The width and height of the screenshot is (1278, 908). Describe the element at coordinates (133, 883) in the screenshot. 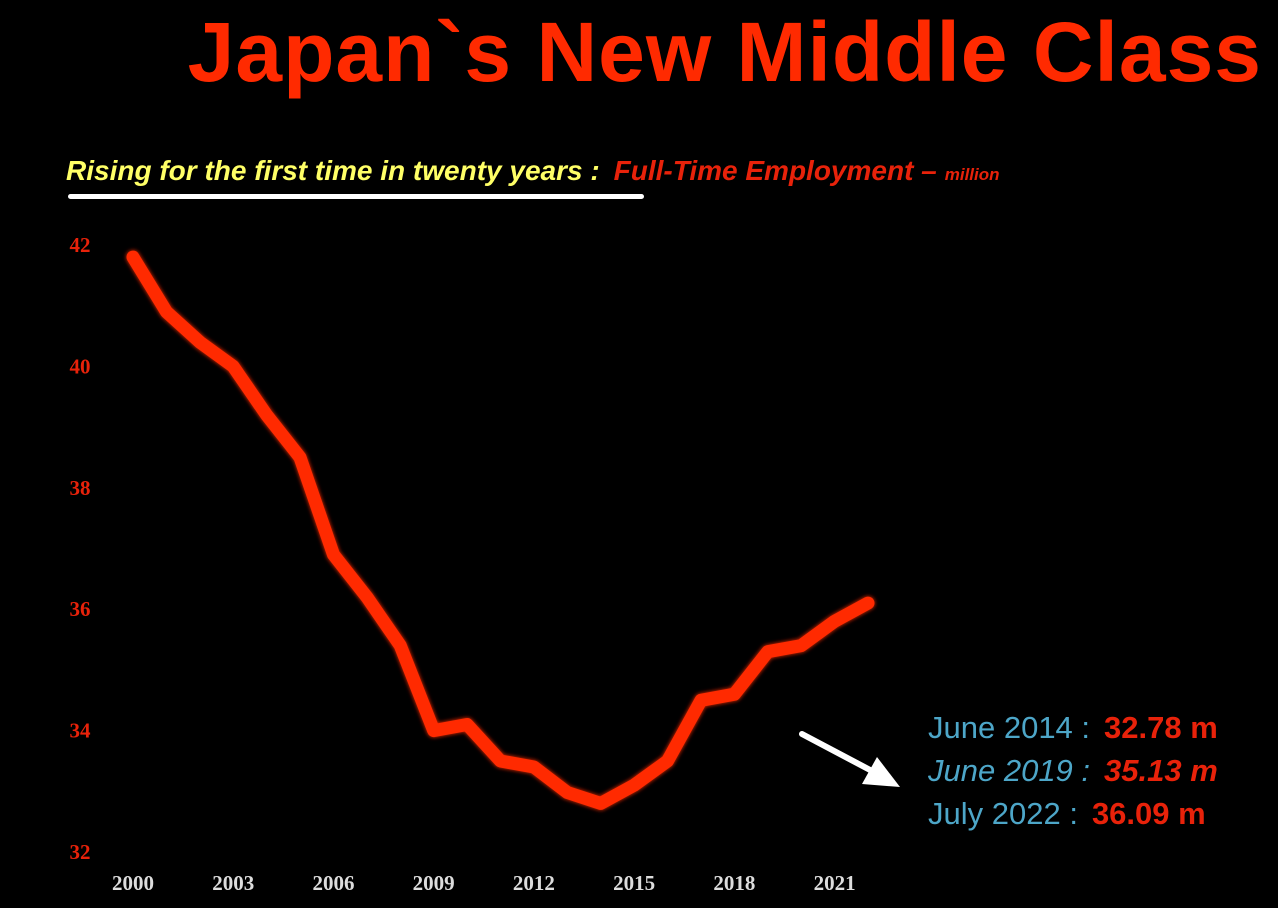

I see `x-tick-label: 2000` at that location.